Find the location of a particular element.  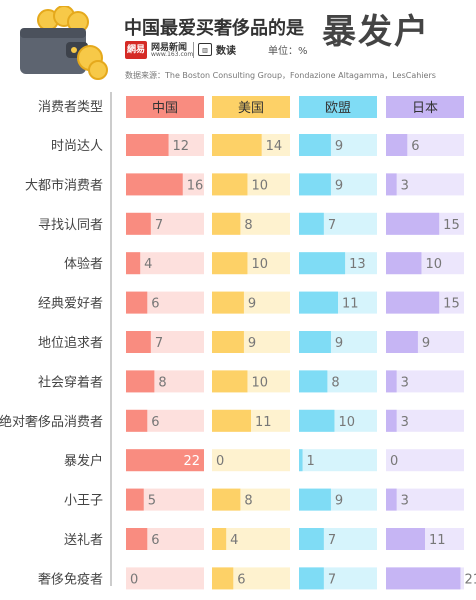

column-header-label: 美国 is located at coordinates (251, 108).